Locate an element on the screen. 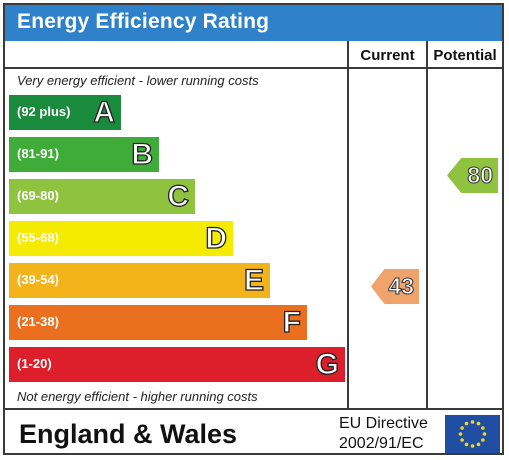  band-letter: F is located at coordinates (292, 322).